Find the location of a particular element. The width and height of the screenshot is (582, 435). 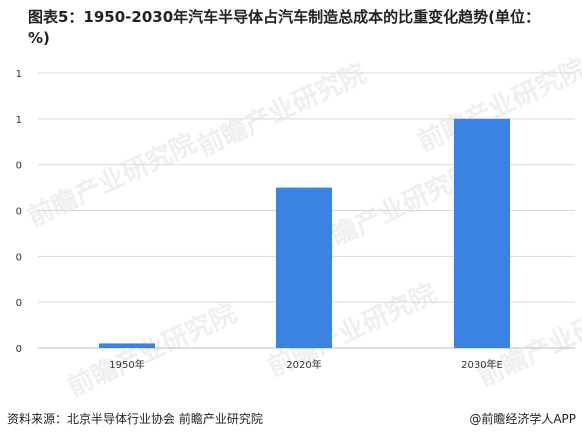

brand-credit: @前瞻经济学人APP is located at coordinates (522, 419).